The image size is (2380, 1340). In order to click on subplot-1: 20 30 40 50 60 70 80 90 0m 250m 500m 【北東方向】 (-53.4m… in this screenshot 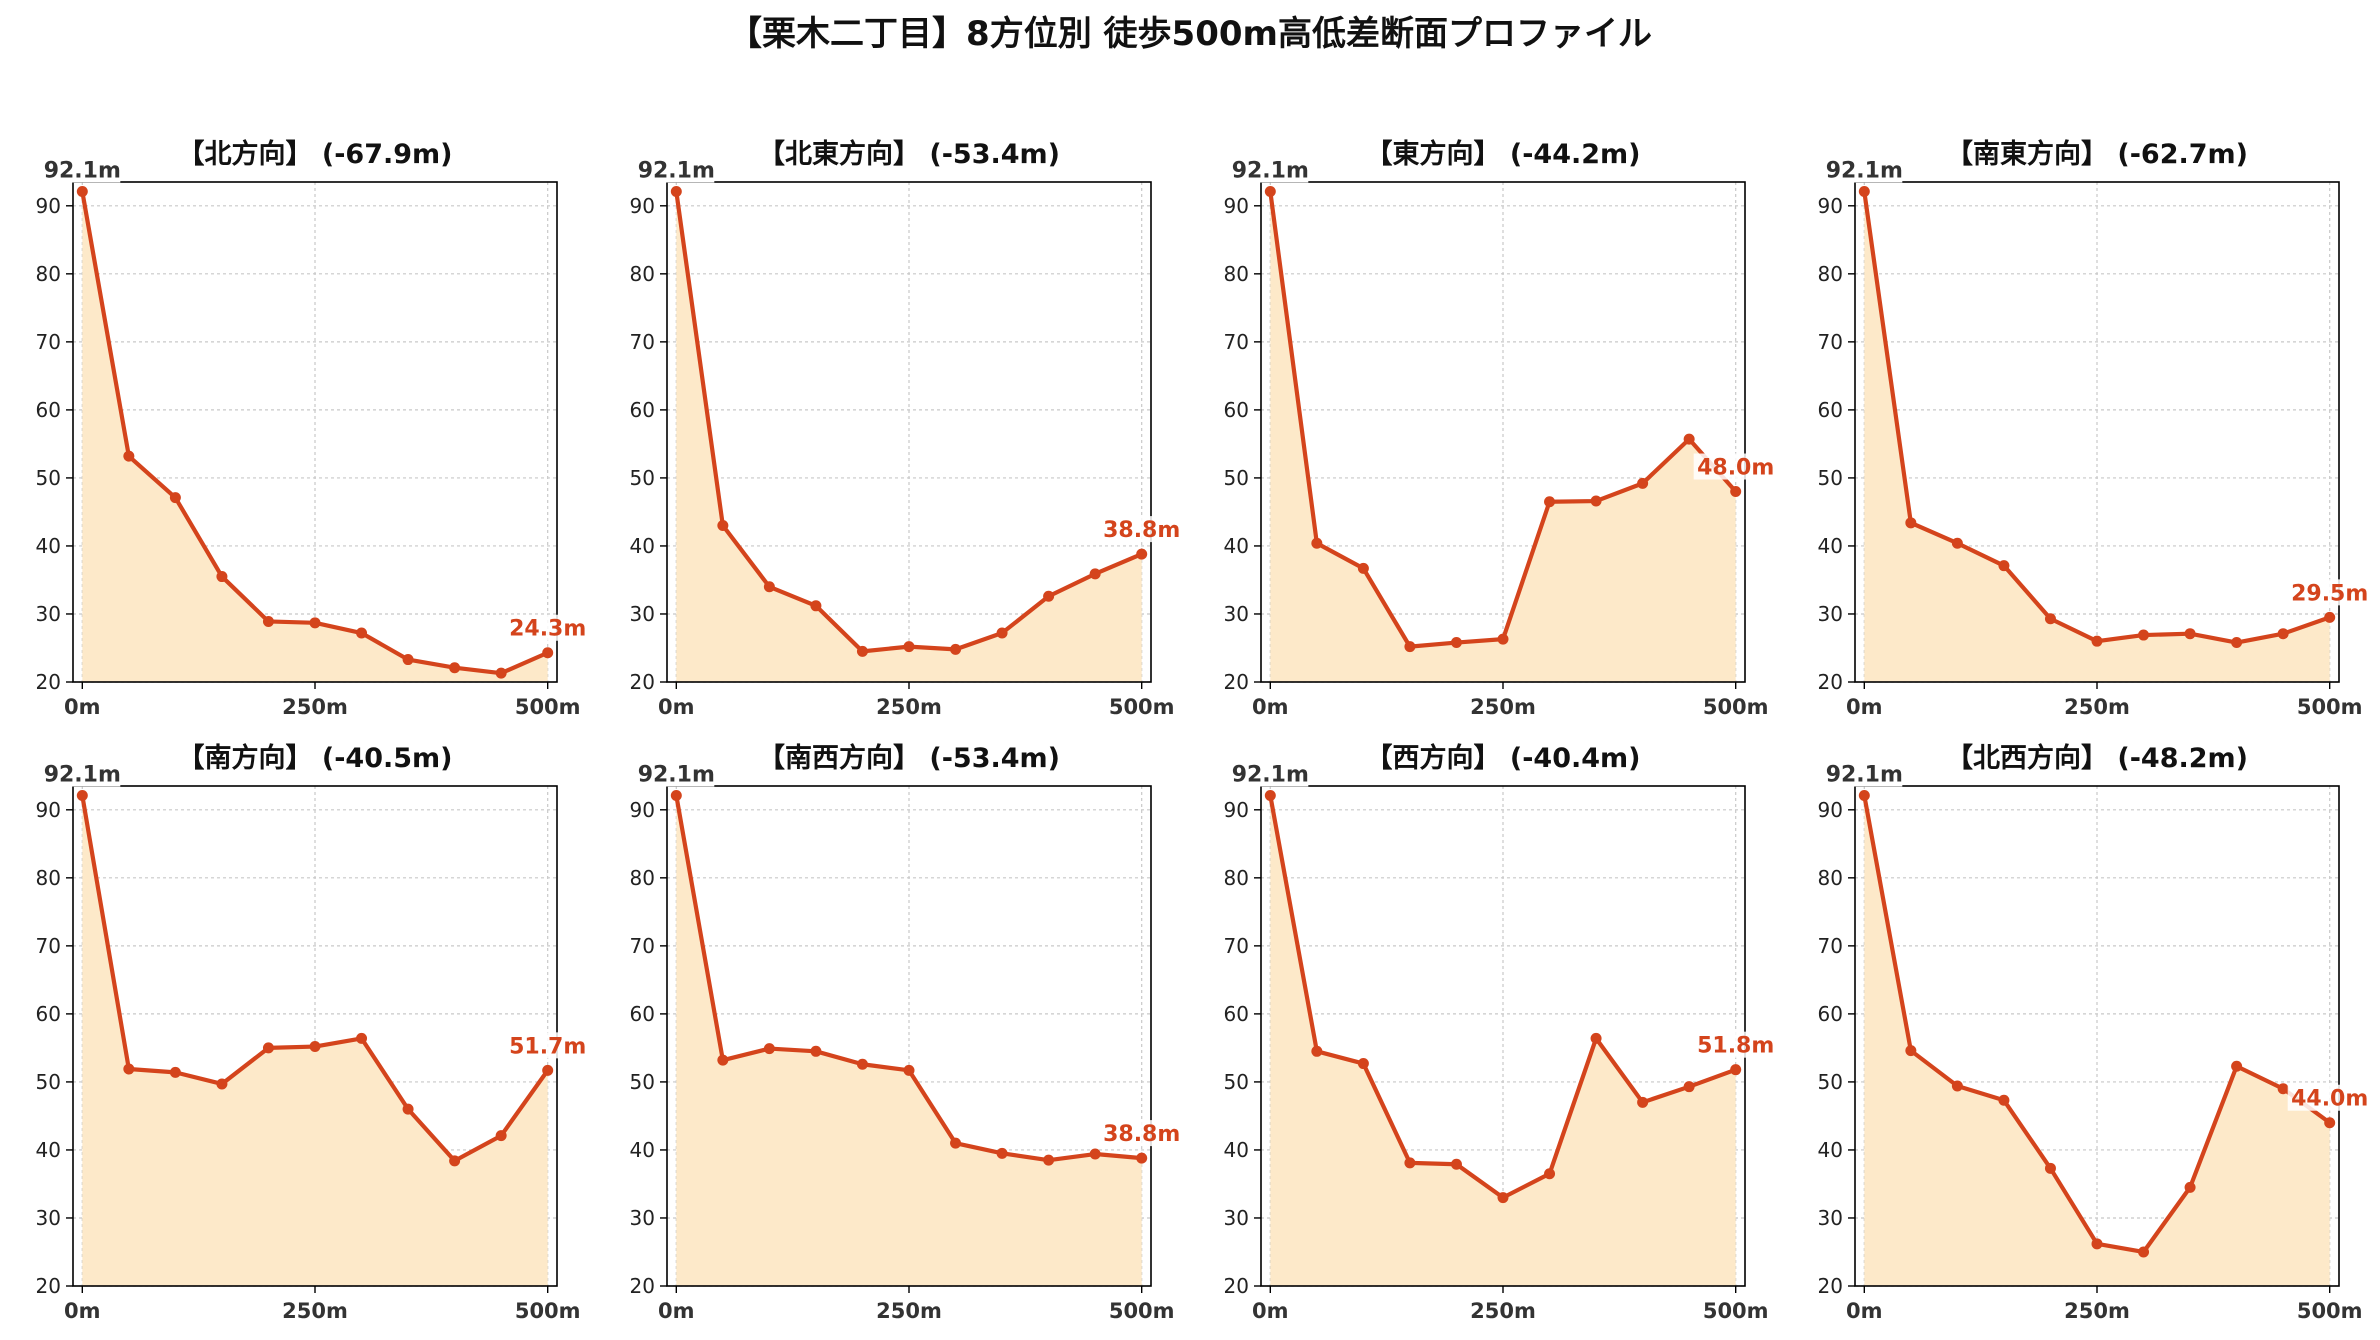, I will do `click(905, 428)`.